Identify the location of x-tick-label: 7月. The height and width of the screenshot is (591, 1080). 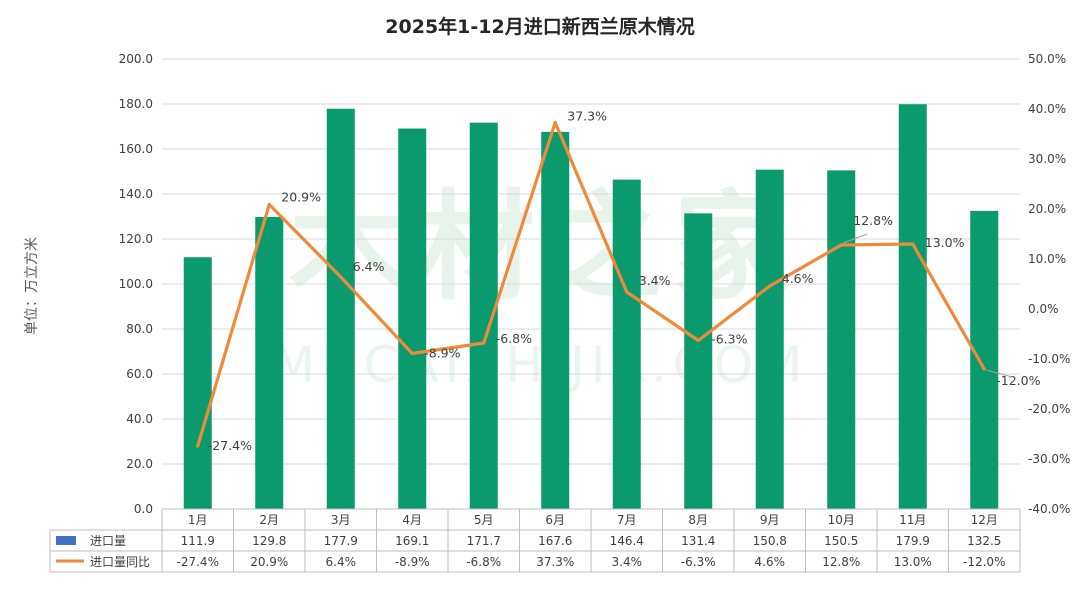
(627, 520).